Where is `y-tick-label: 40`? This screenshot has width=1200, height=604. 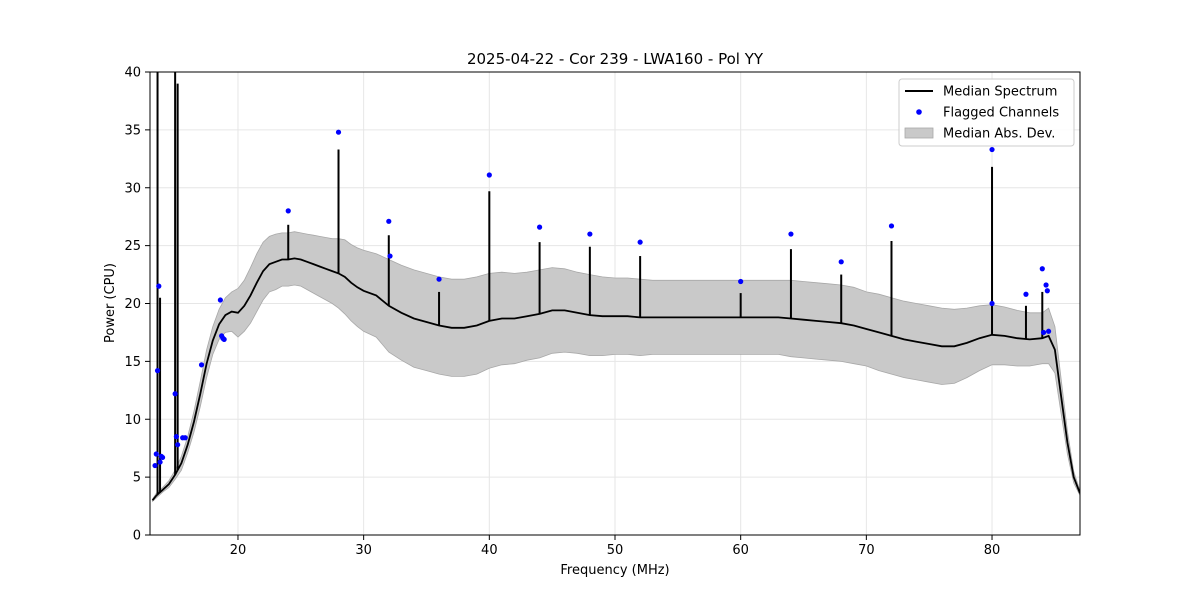 y-tick-label: 40 is located at coordinates (132, 73).